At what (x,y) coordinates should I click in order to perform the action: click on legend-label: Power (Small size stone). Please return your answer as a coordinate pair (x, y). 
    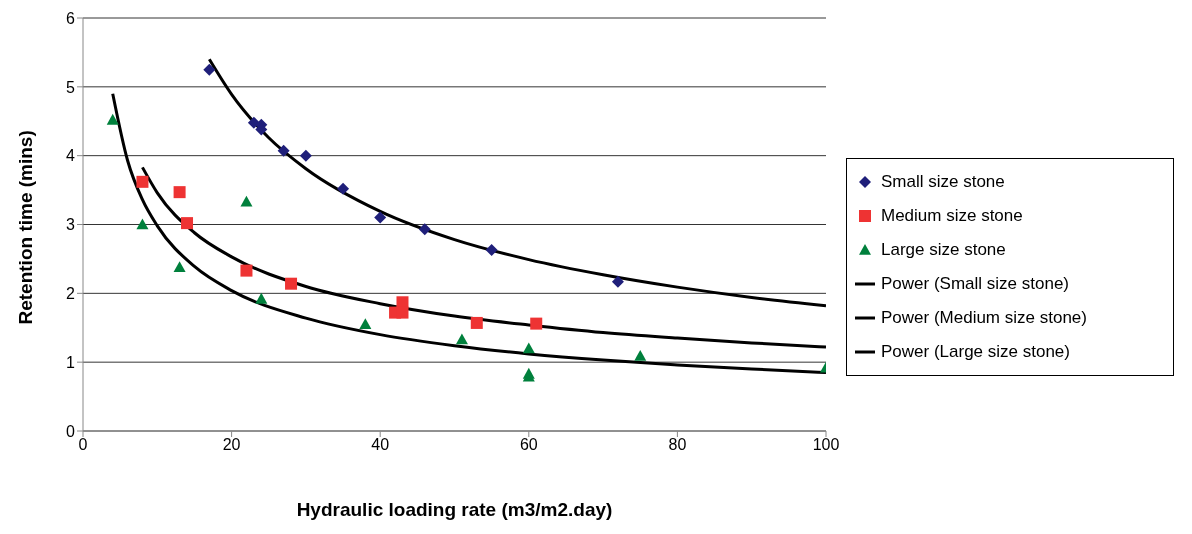
    Looking at the image, I should click on (975, 284).